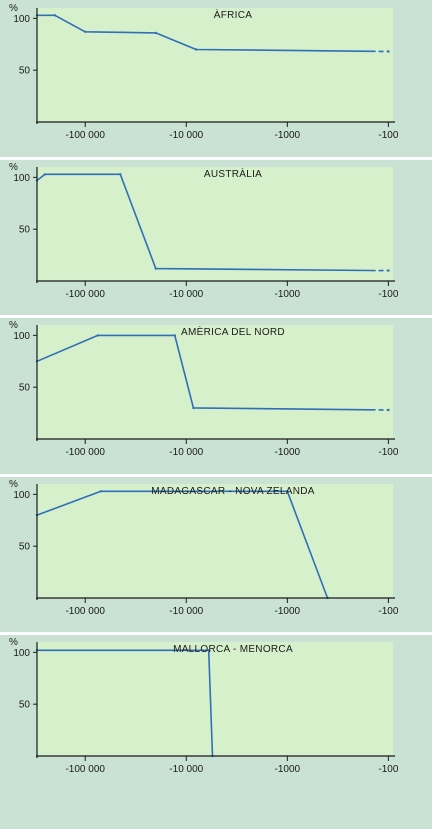 The height and width of the screenshot is (829, 432). What do you see at coordinates (233, 649) in the screenshot?
I see `chart-title: MALLORCA - MENORCA` at bounding box center [233, 649].